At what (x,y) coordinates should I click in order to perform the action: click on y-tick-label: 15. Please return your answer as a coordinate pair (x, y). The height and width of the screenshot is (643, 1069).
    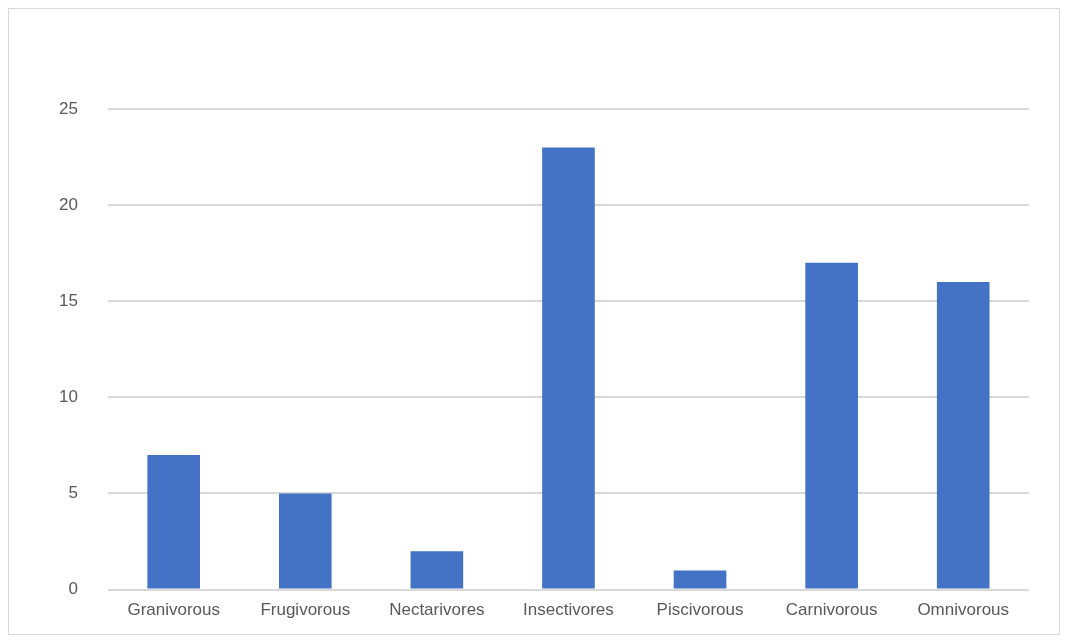
    Looking at the image, I should click on (68, 300).